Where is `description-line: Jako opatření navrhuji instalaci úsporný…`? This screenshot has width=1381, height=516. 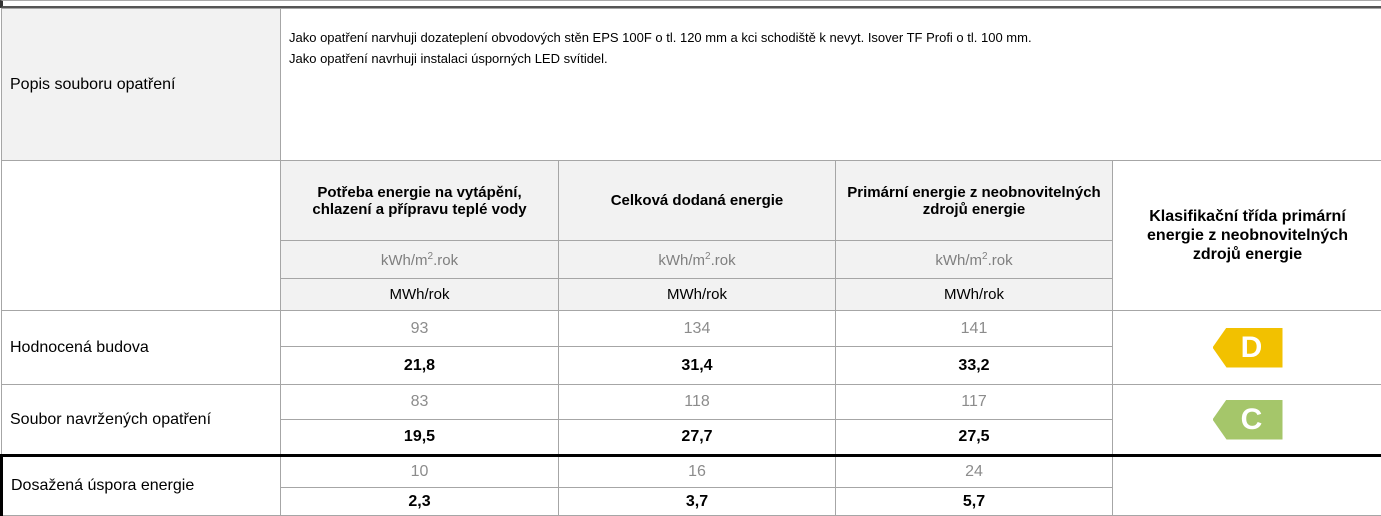 description-line: Jako opatření navrhuji instalaci úsporný… is located at coordinates (831, 58).